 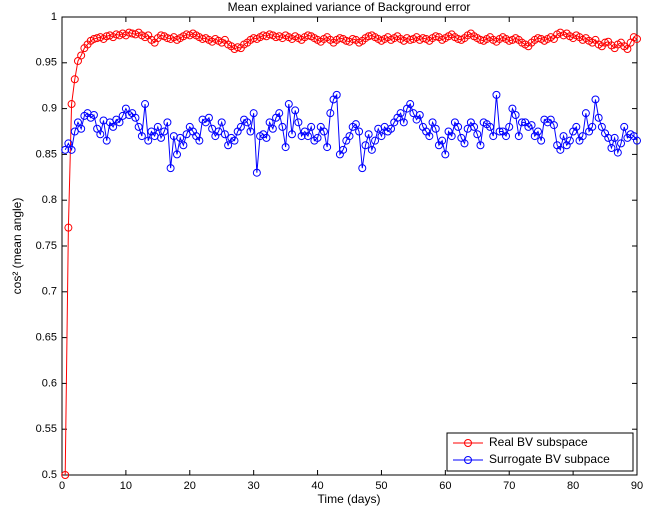 I want to click on x-axis-label: Time (days), so click(x=349, y=499).